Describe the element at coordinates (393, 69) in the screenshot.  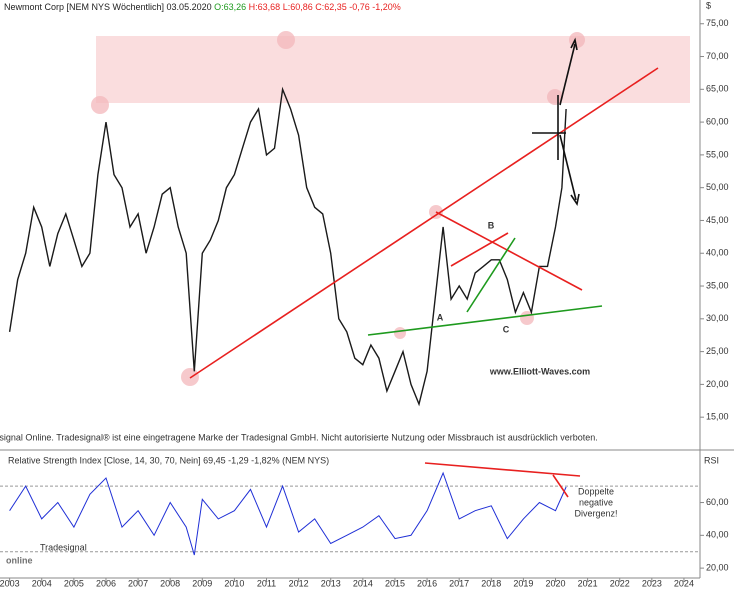
I see `resistance-zone` at that location.